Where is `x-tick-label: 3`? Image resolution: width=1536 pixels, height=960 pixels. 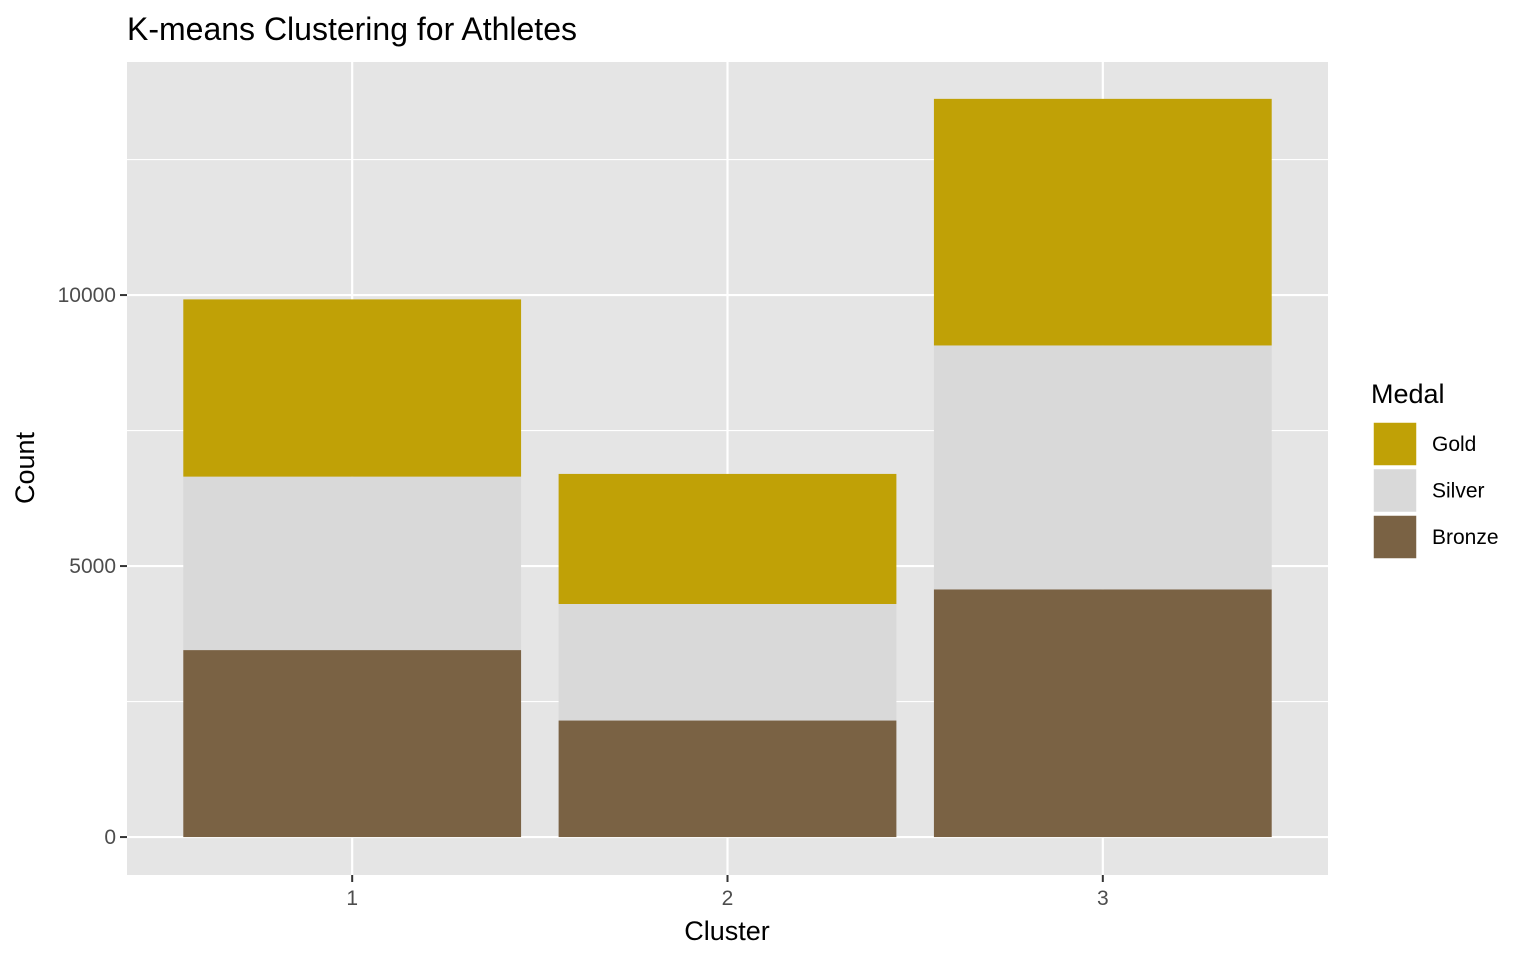
x-tick-label: 3 is located at coordinates (1103, 898).